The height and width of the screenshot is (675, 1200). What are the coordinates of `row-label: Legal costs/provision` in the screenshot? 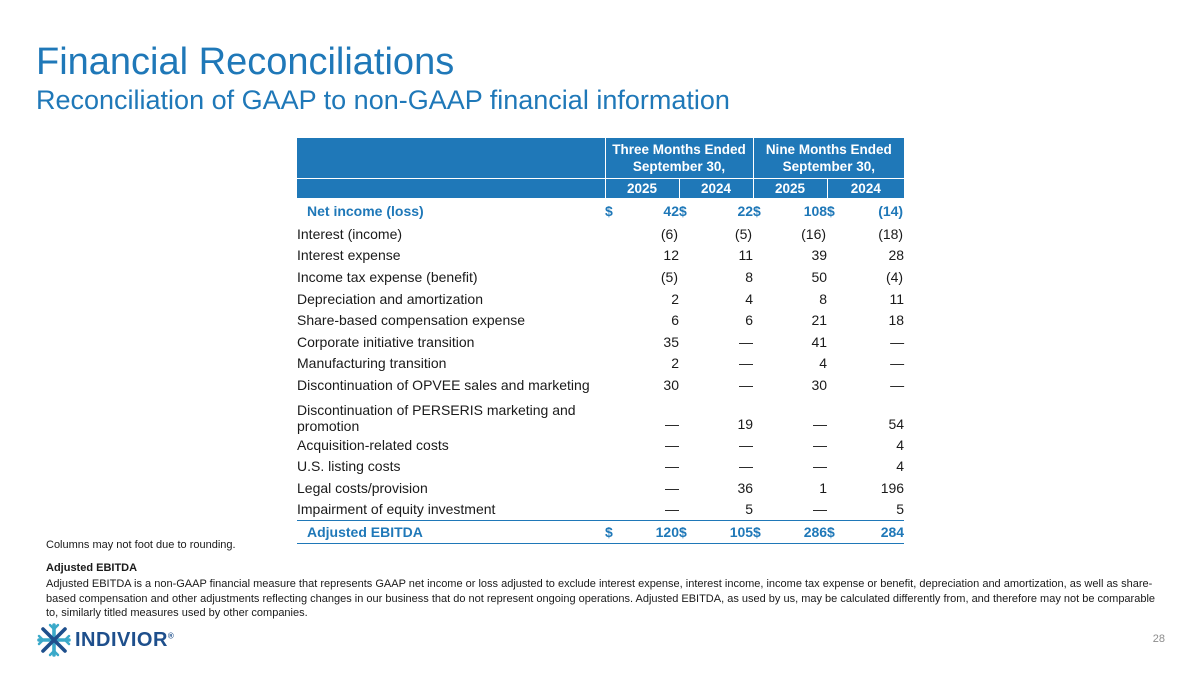 It's located at (362, 487).